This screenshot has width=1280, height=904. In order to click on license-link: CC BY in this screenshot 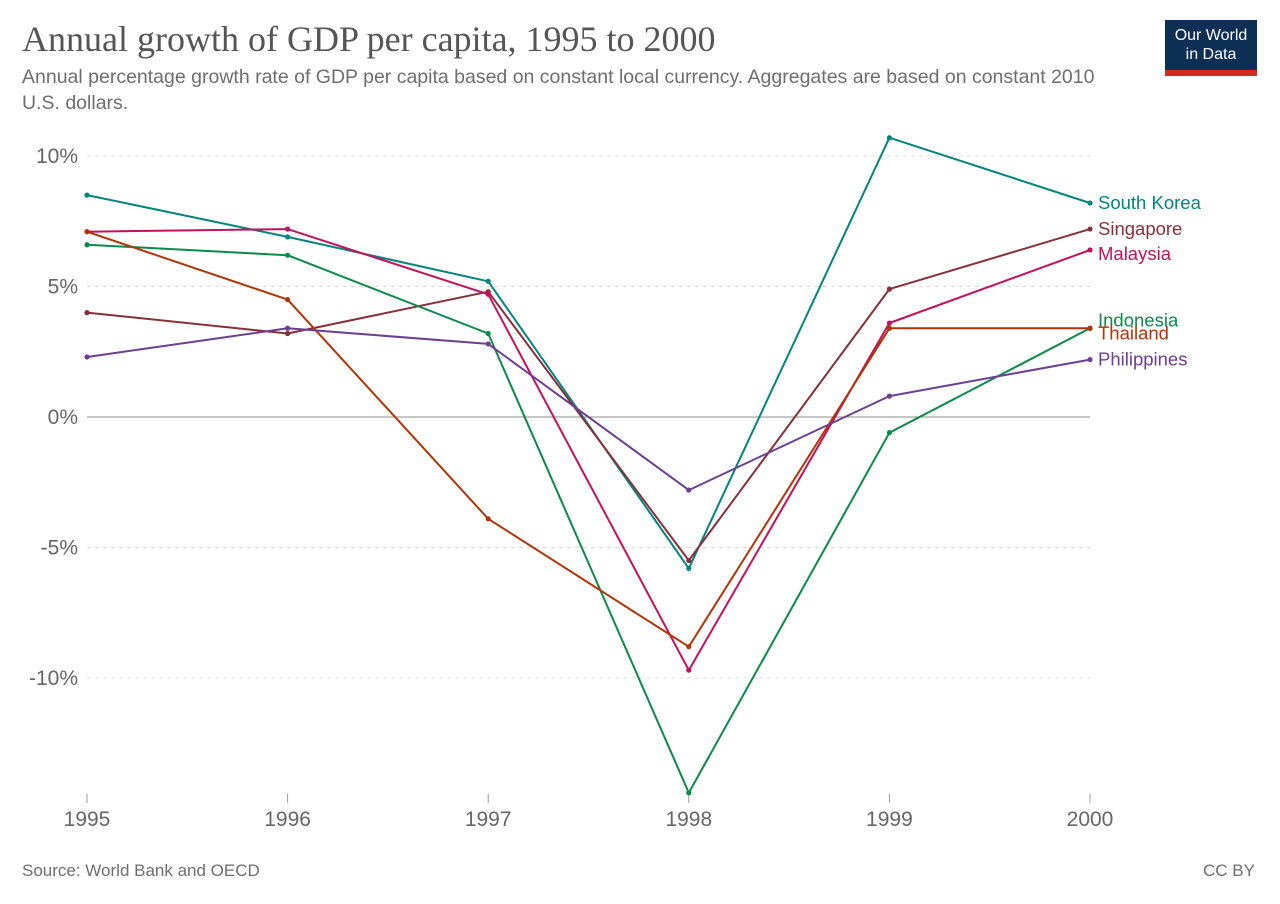, I will do `click(1229, 870)`.